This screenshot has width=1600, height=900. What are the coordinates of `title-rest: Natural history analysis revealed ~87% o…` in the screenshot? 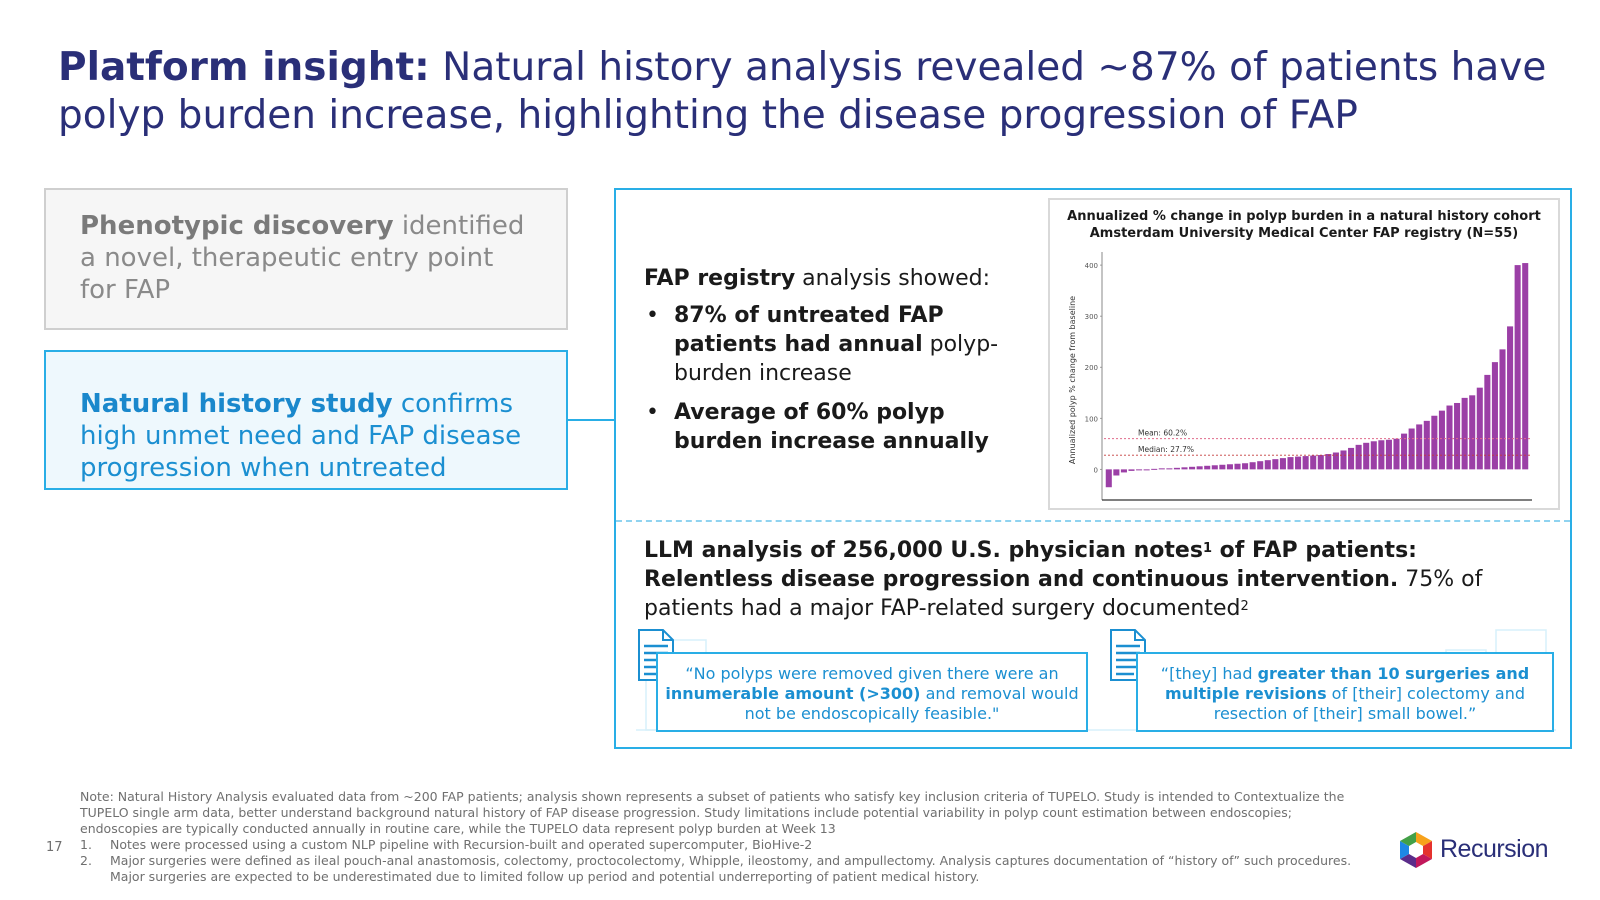 It's located at (802, 91).